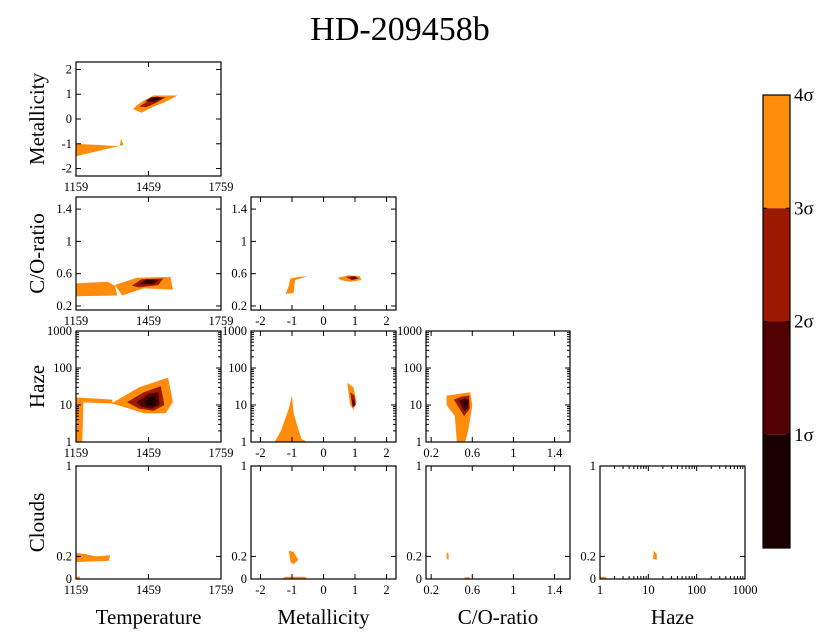 This screenshot has width=830, height=642. I want to click on panel-clouds-vs-temperature-frame, so click(148, 522).